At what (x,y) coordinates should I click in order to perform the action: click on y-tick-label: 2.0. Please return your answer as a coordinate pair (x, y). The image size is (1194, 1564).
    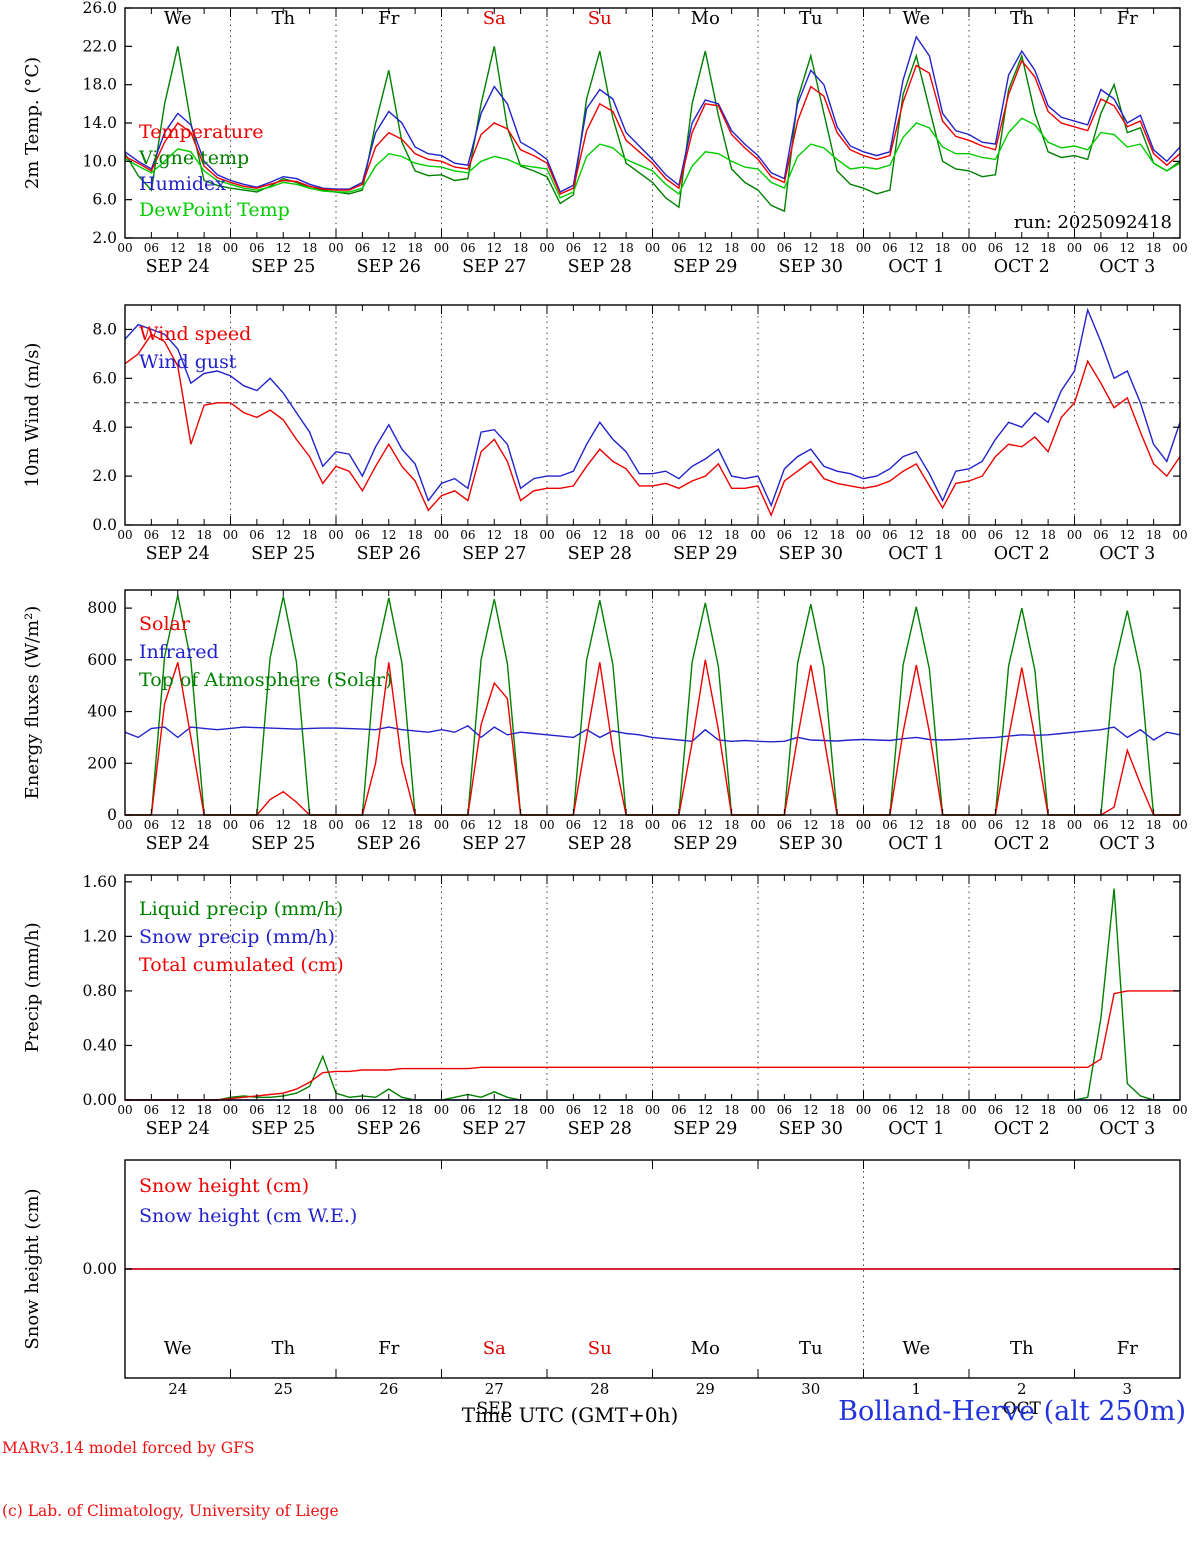
    Looking at the image, I should click on (104, 476).